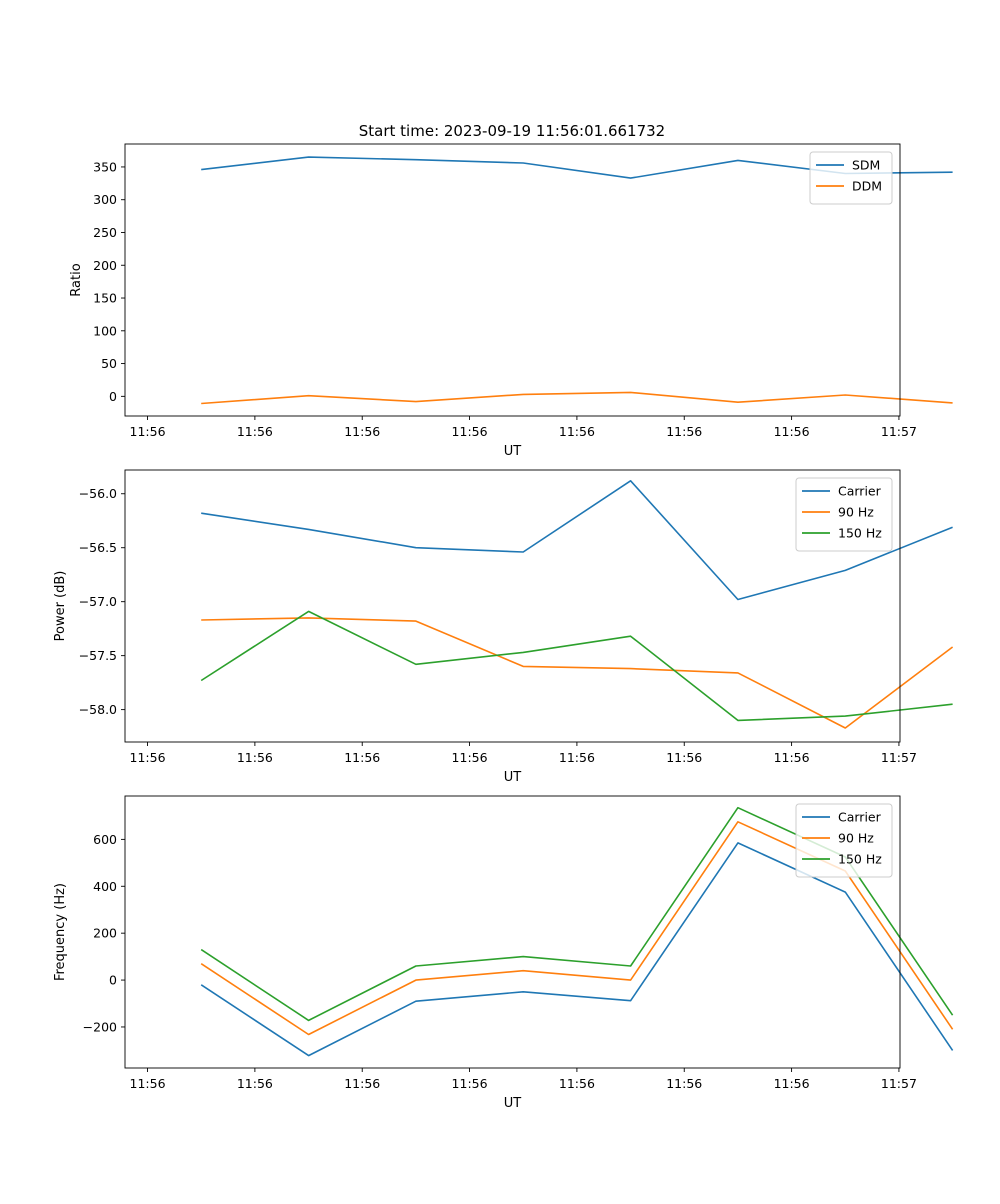 The height and width of the screenshot is (1204, 1000). What do you see at coordinates (577, 673) in the screenshot?
I see `power-series-90-hz-line` at bounding box center [577, 673].